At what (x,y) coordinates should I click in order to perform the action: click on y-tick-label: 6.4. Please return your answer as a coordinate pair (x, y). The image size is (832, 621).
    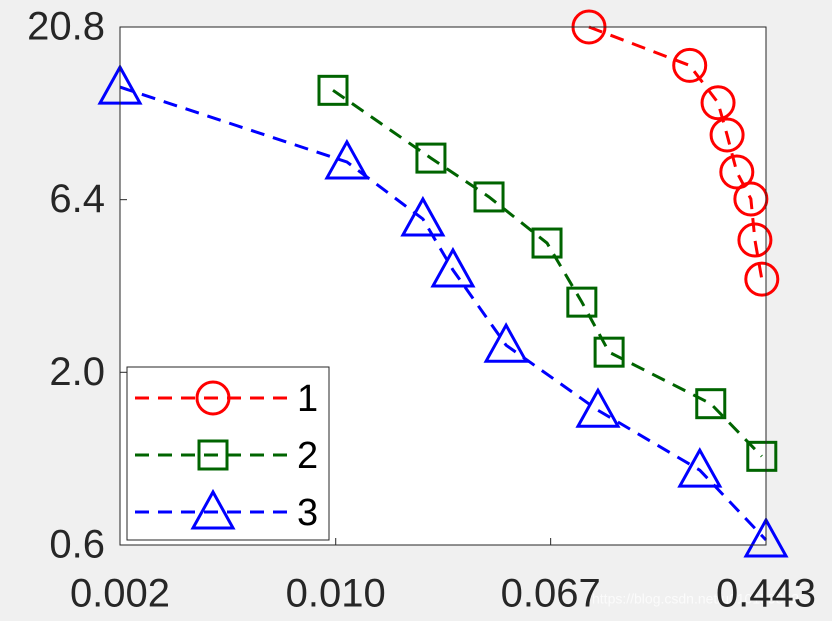
    Looking at the image, I should click on (77, 199).